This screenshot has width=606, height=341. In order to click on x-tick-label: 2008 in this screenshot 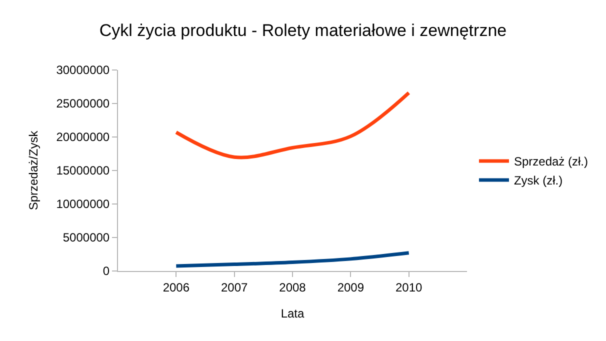, I will do `click(292, 287)`.